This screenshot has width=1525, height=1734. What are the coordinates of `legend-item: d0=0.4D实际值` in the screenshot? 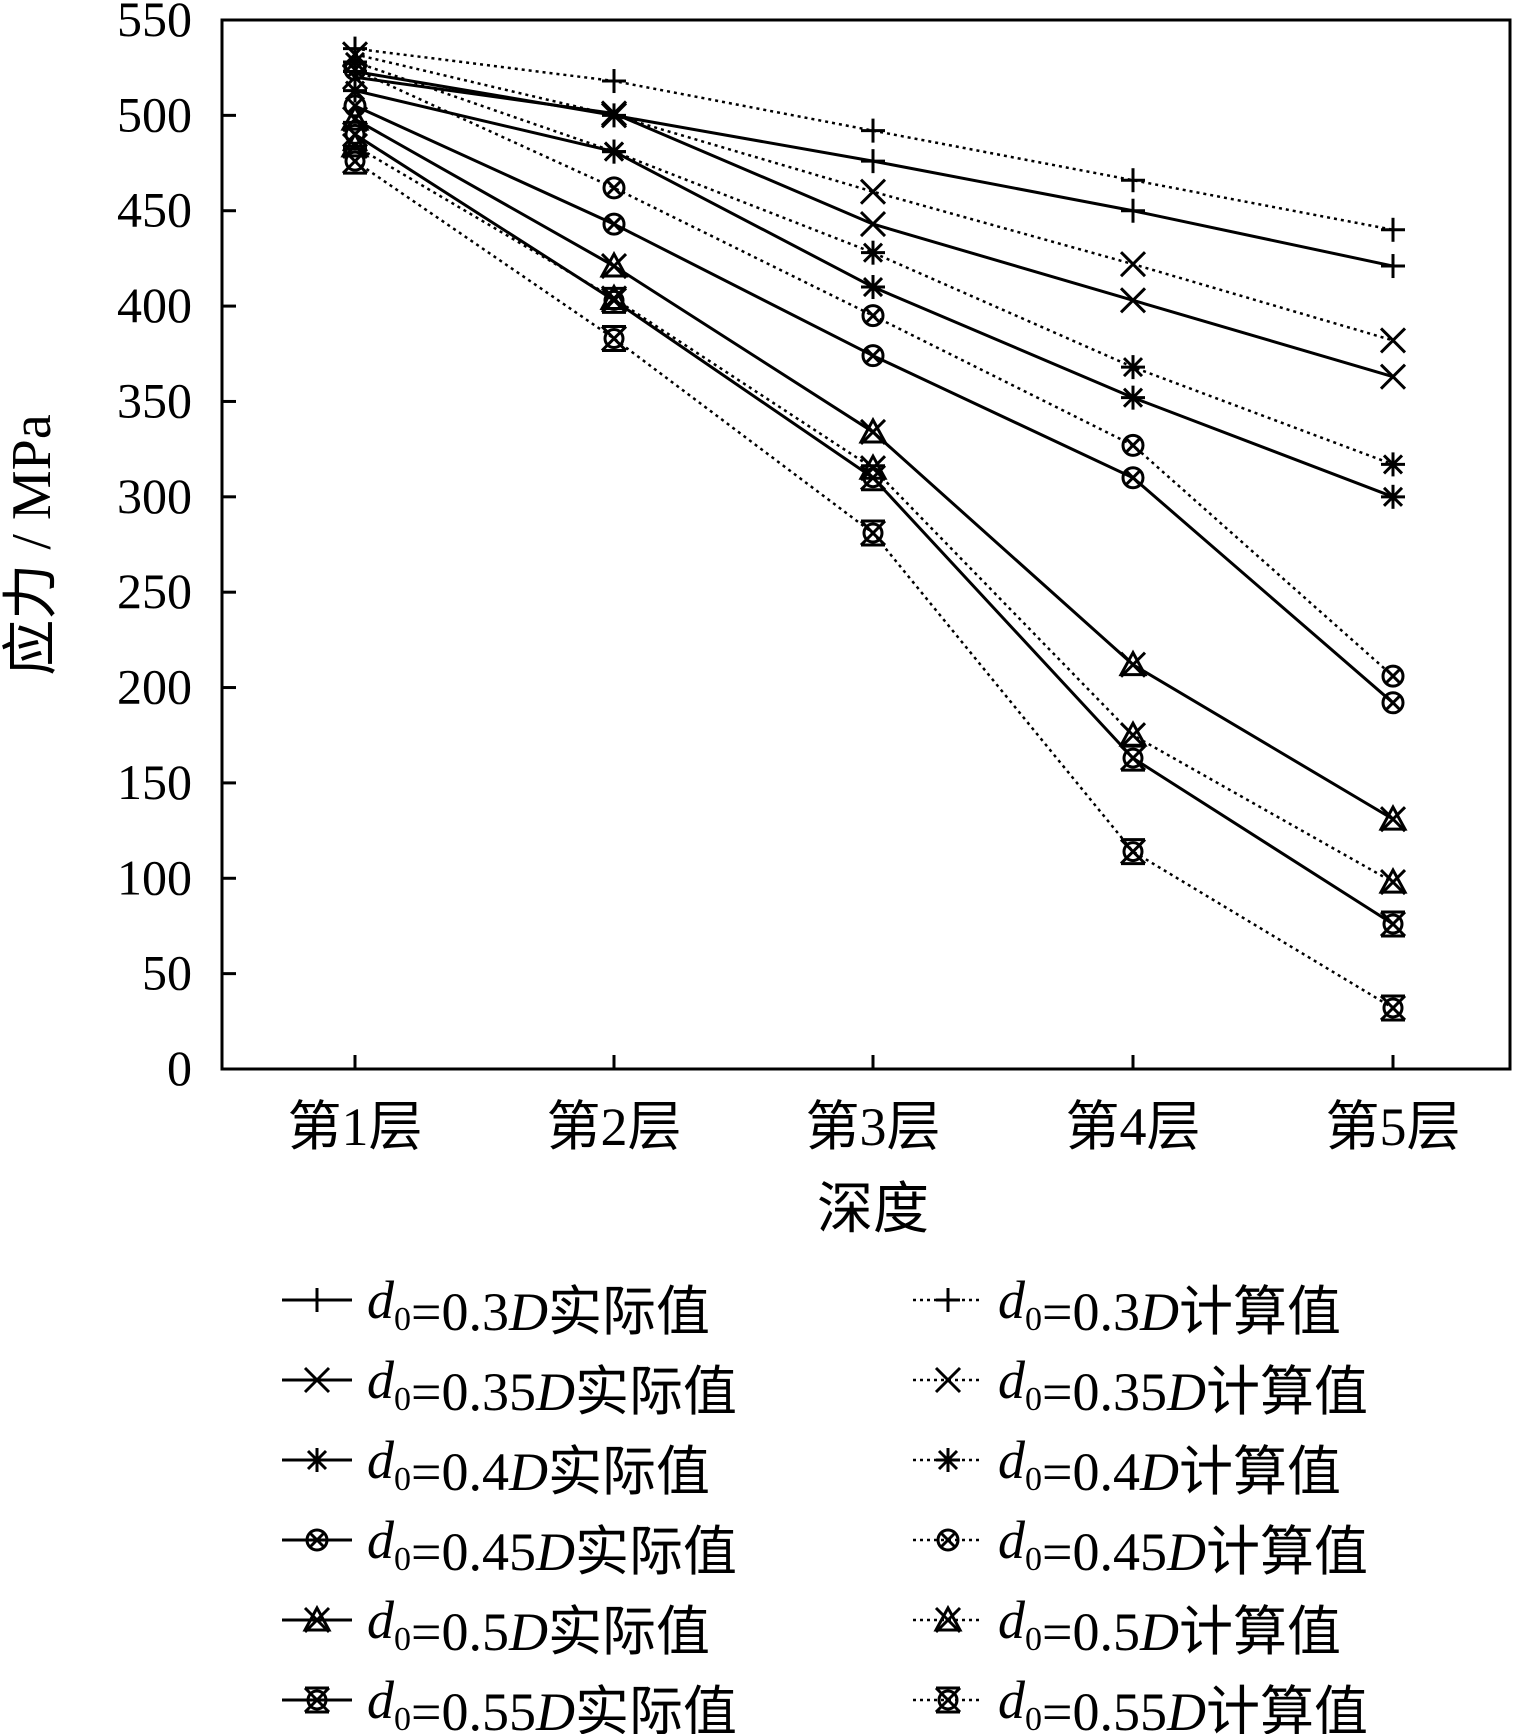 It's located at (496, 1466).